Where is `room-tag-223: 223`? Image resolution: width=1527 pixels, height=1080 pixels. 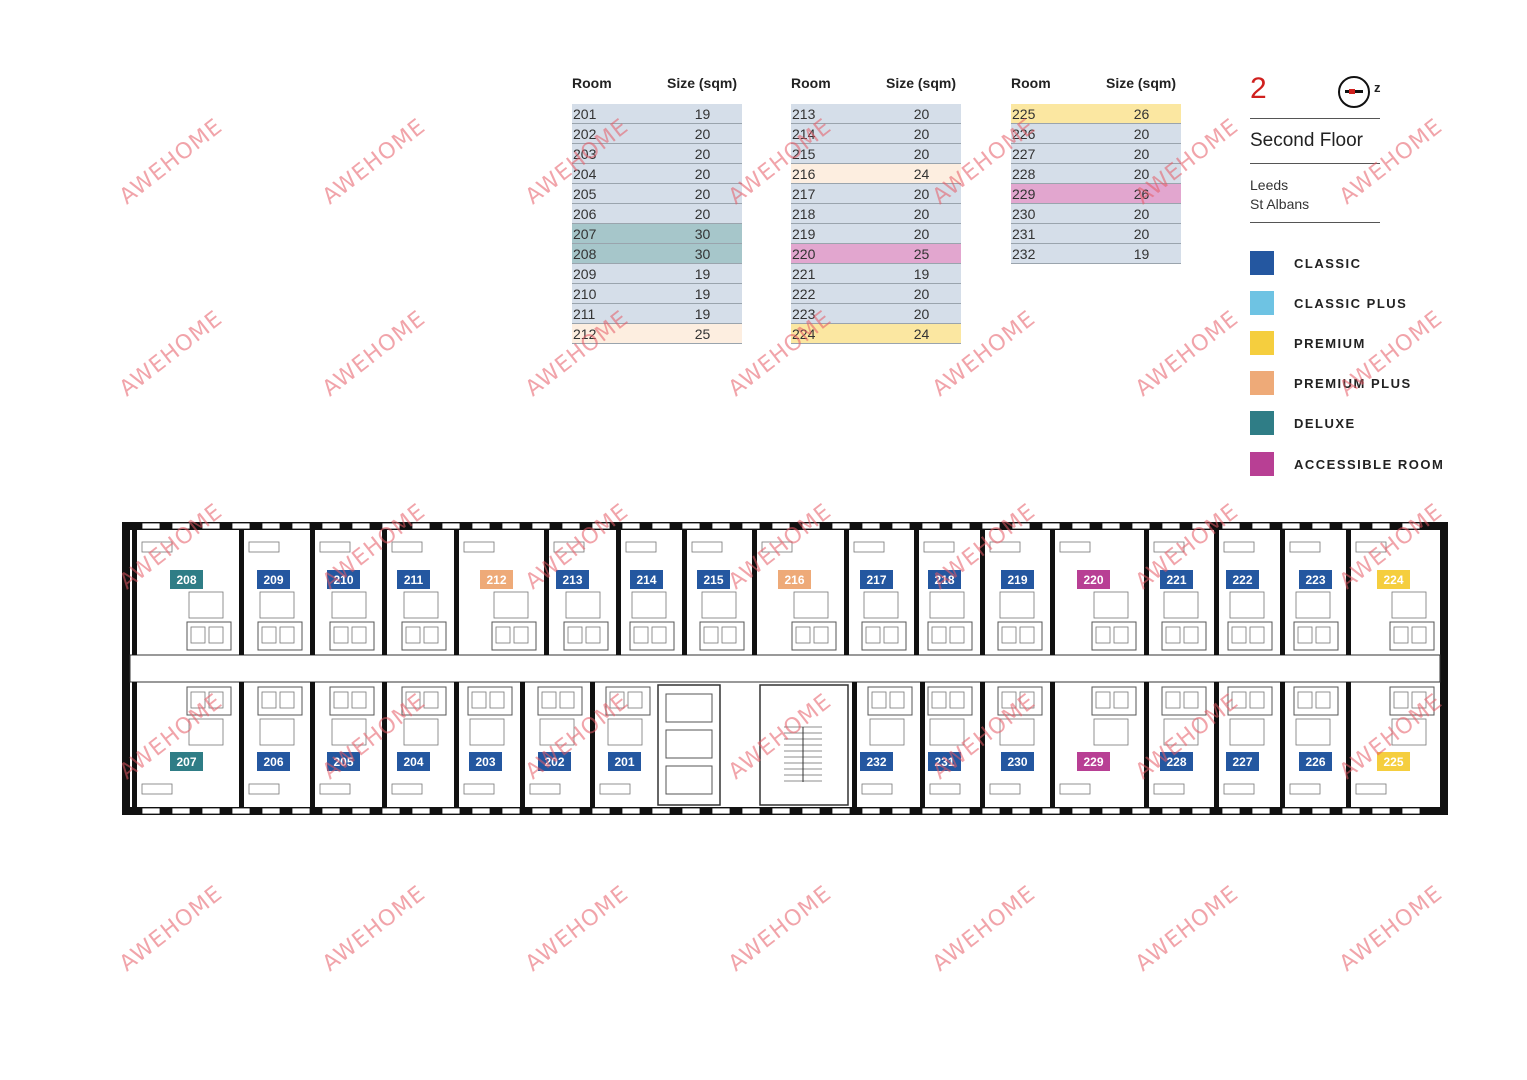
room-tag-223: 223 is located at coordinates (1315, 579).